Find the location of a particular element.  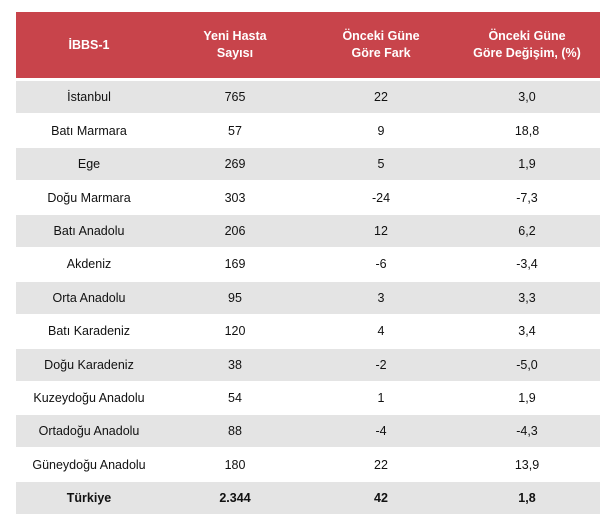

row-diff: -6 is located at coordinates (381, 264).